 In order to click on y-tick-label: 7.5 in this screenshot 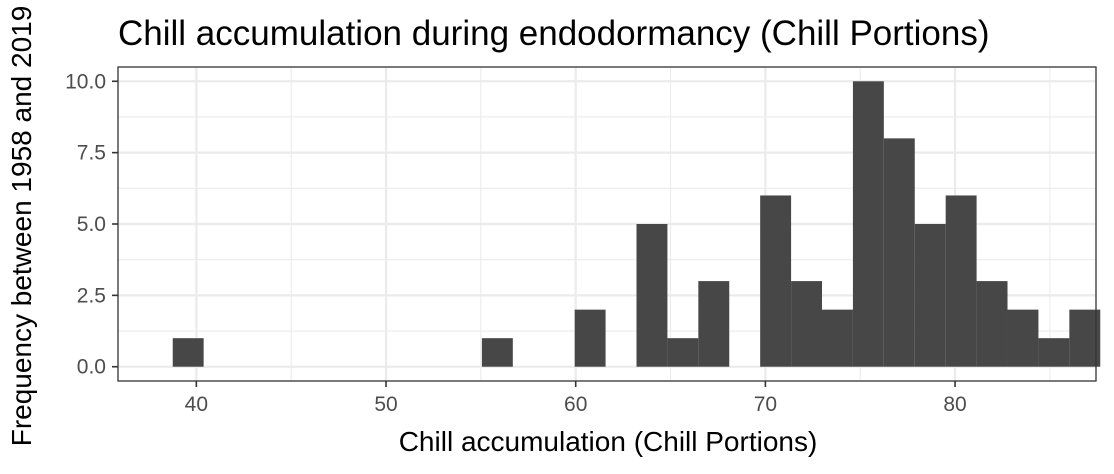, I will do `click(91, 153)`.